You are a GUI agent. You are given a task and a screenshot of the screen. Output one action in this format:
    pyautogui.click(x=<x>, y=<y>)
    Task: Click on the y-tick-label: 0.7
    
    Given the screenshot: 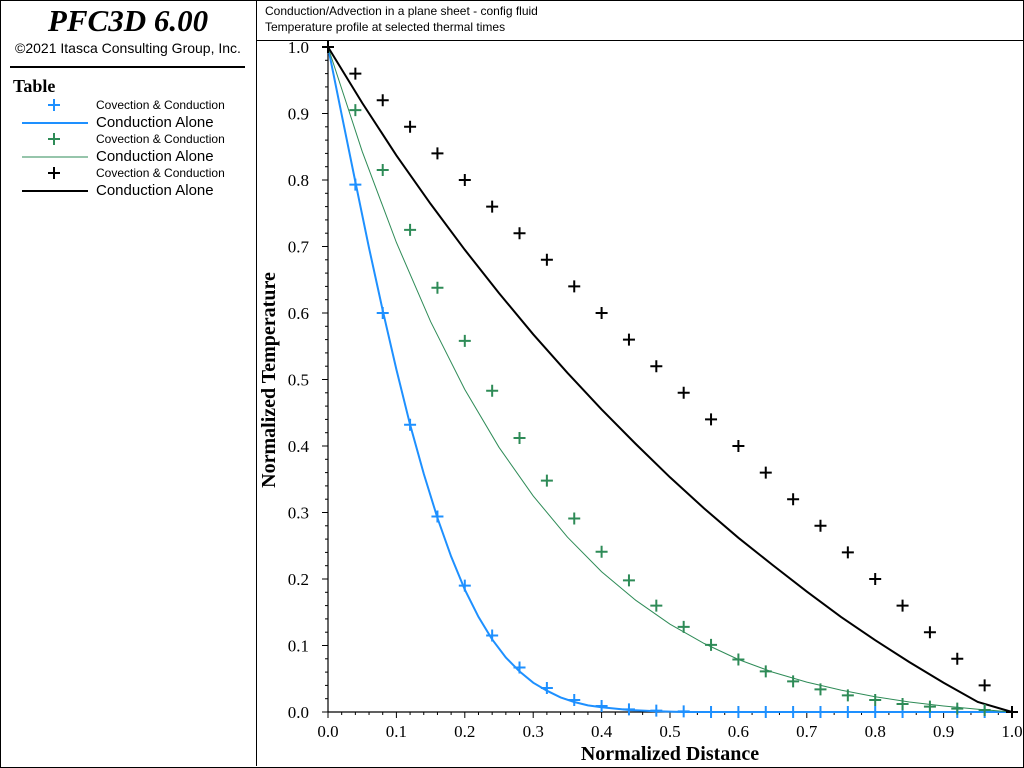 What is the action you would take?
    pyautogui.click(x=299, y=247)
    